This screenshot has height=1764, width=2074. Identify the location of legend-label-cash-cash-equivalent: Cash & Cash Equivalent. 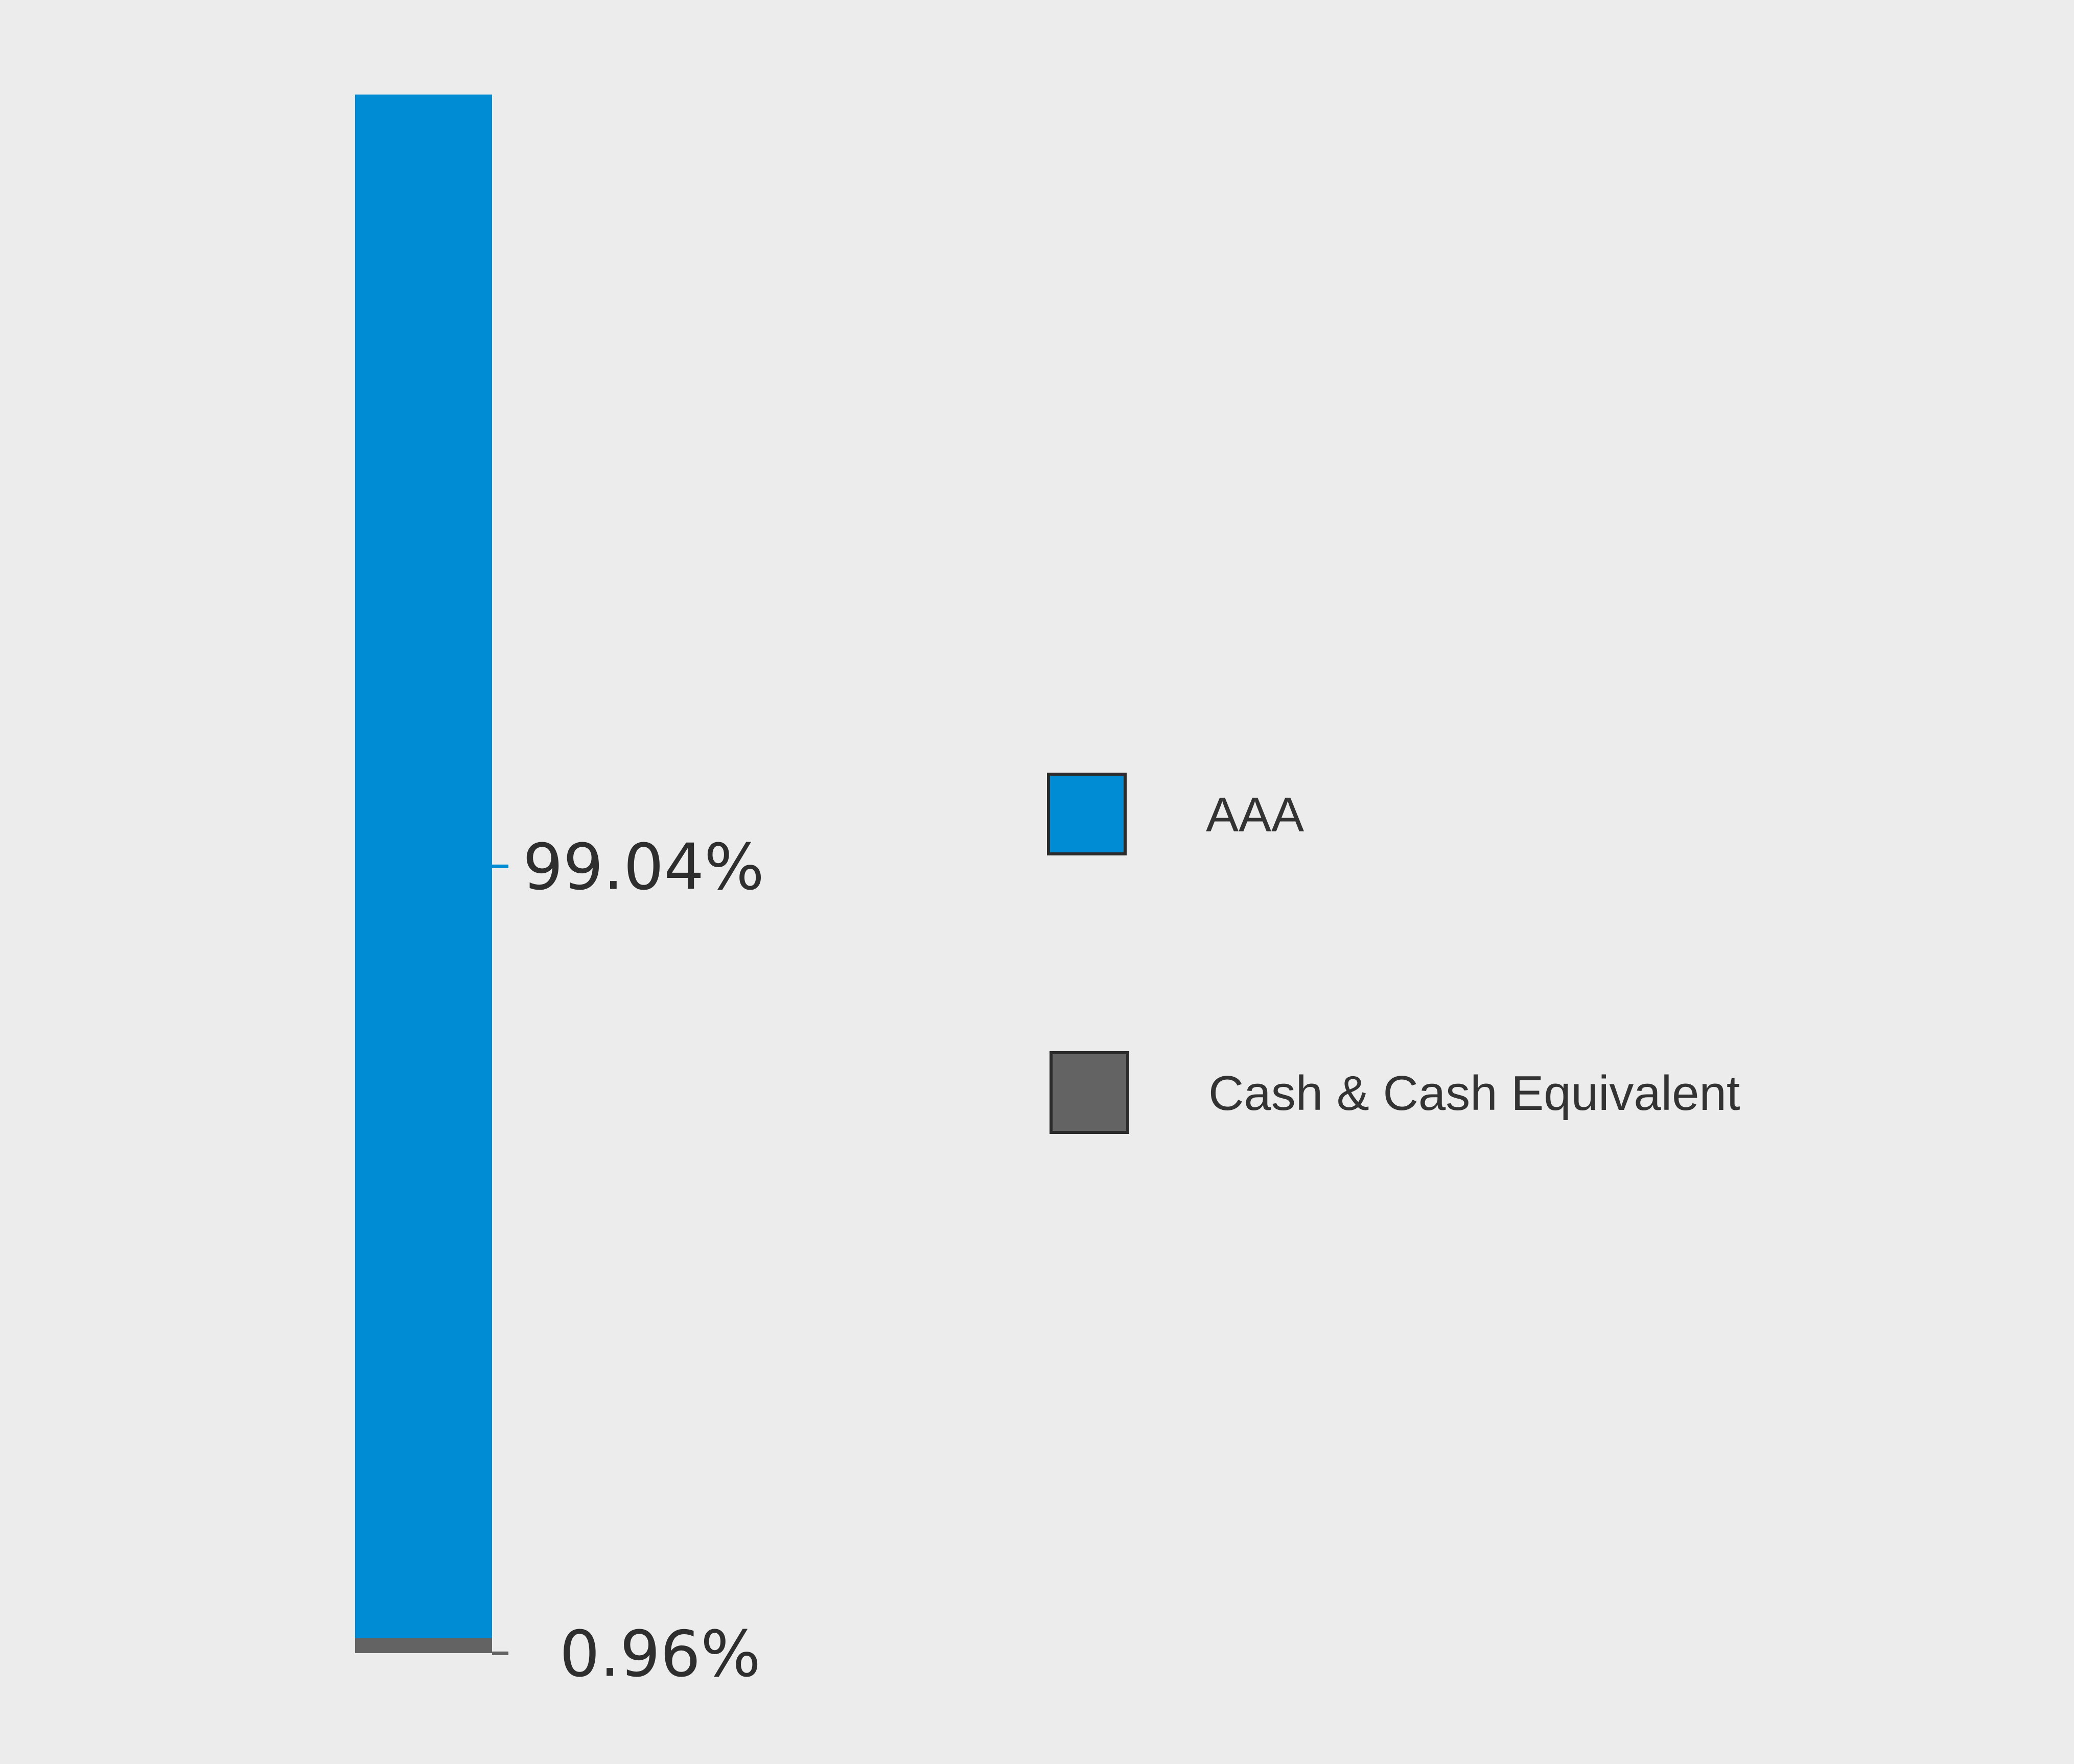
(1474, 1093).